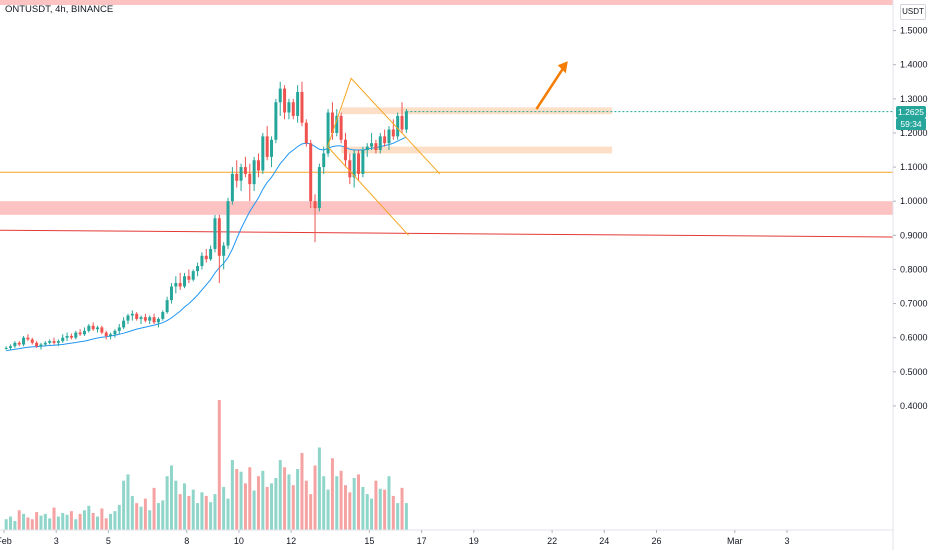 Image resolution: width=932 pixels, height=550 pixels. I want to click on price-tick-label: 0.6000, so click(914, 338).